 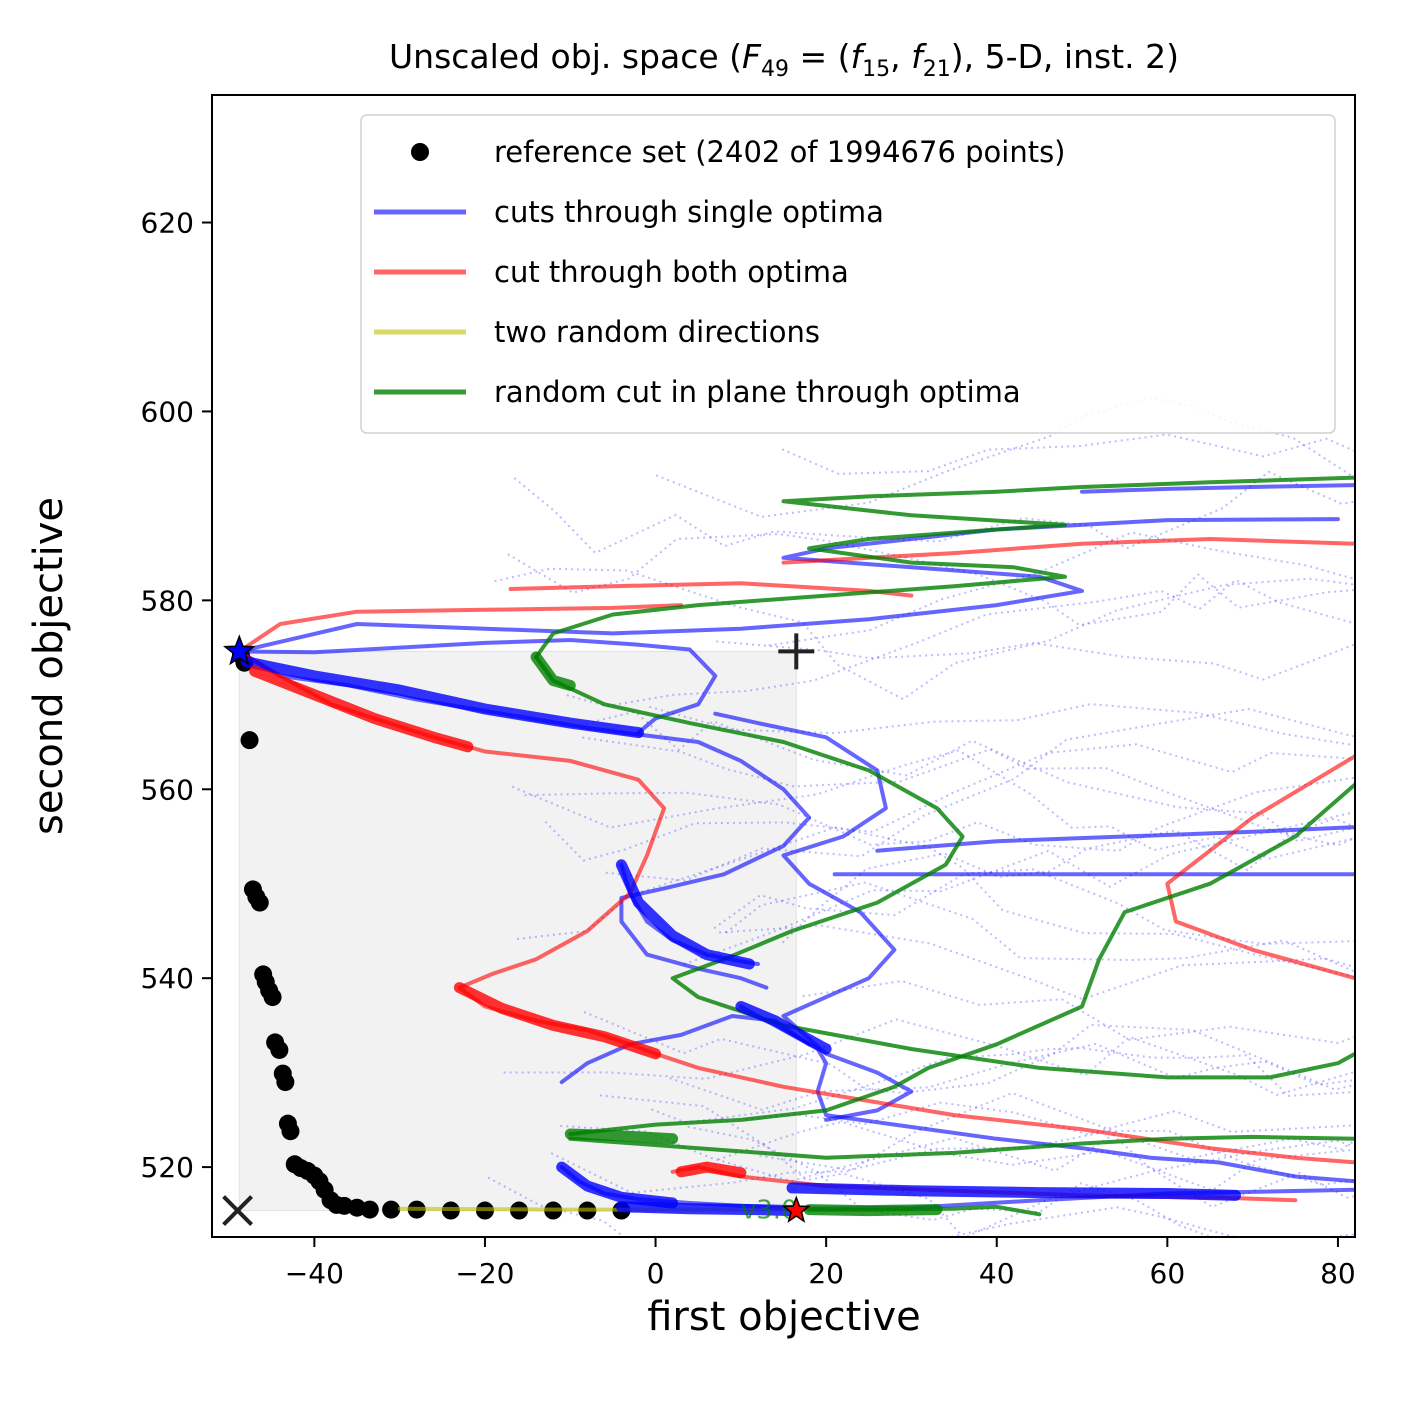 I want to click on legend-label: cut through both optima, so click(x=671, y=272).